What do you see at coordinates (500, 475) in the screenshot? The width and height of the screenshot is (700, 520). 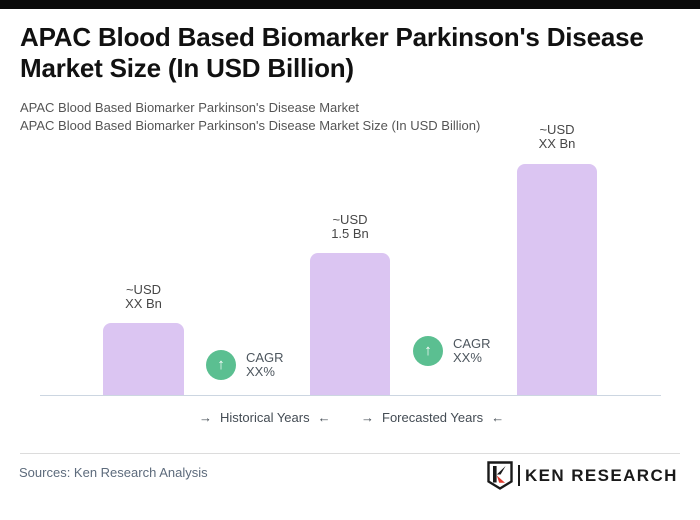 I see `logo-shield-icon` at bounding box center [500, 475].